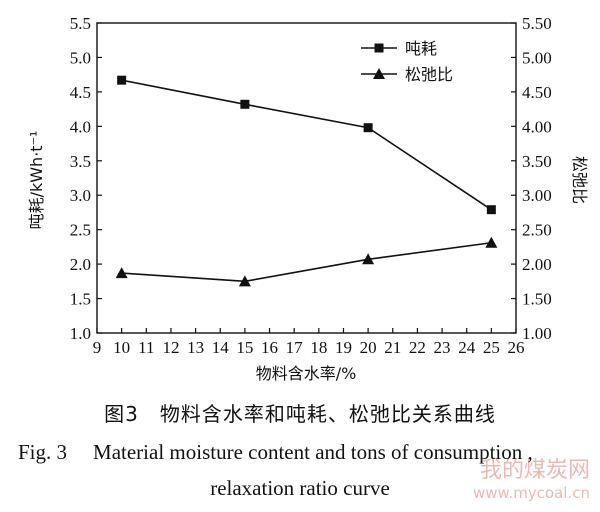  I want to click on y-left-tick-label: 1.0, so click(80, 333).